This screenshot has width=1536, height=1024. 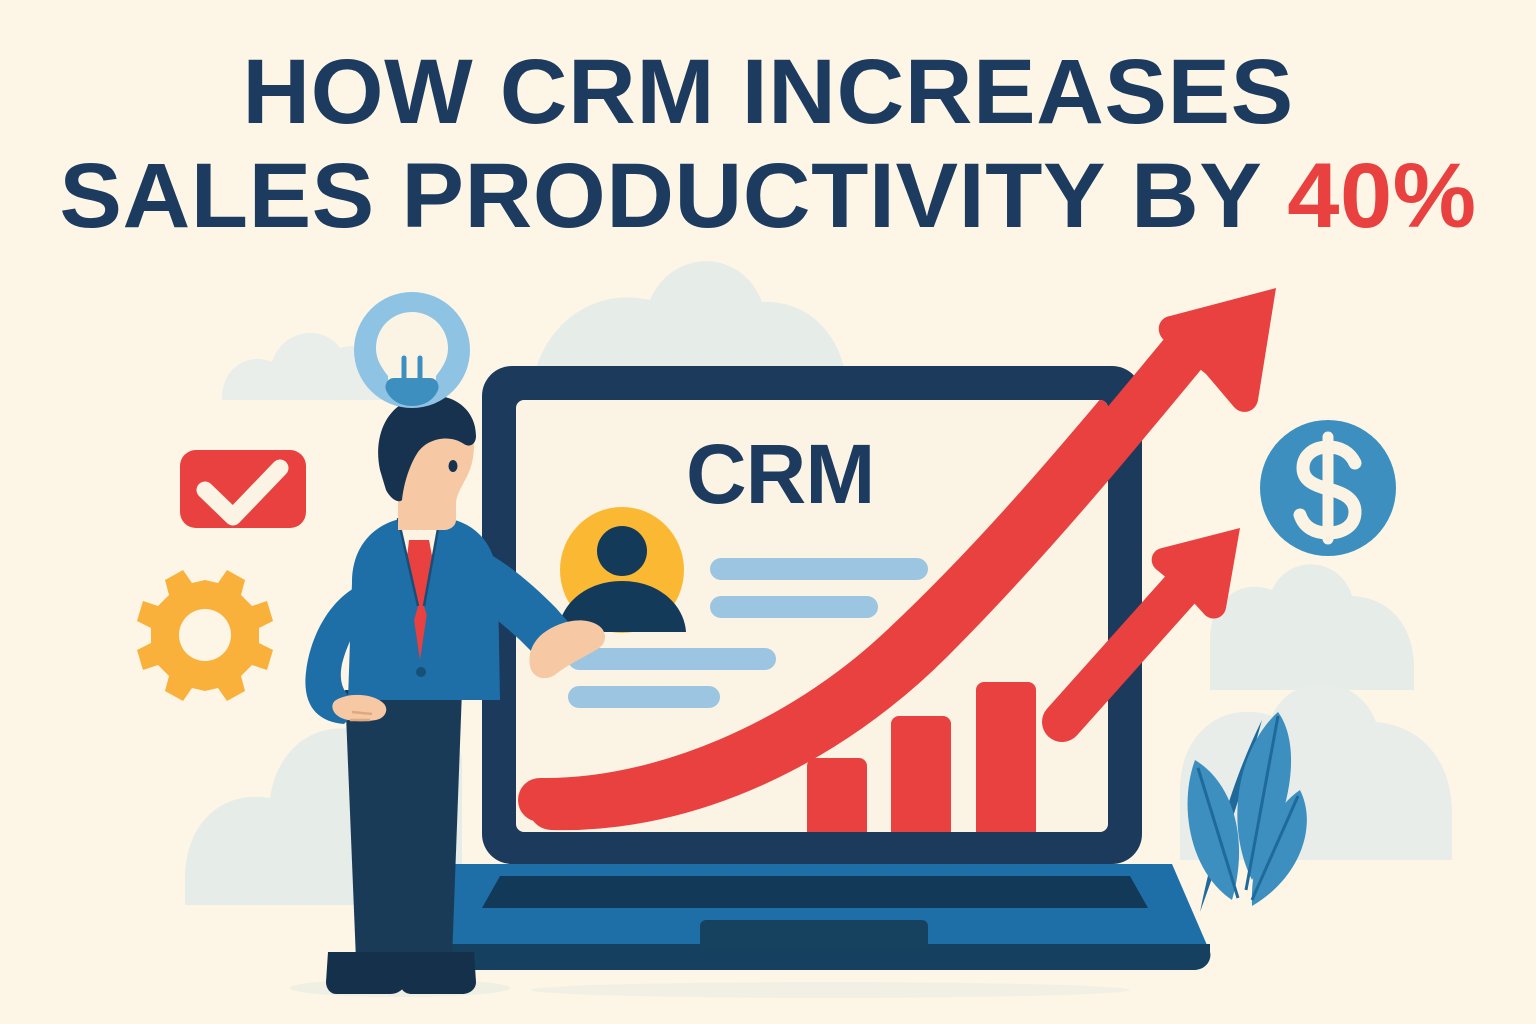 What do you see at coordinates (812, 957) in the screenshot?
I see `laptop-base-edge` at bounding box center [812, 957].